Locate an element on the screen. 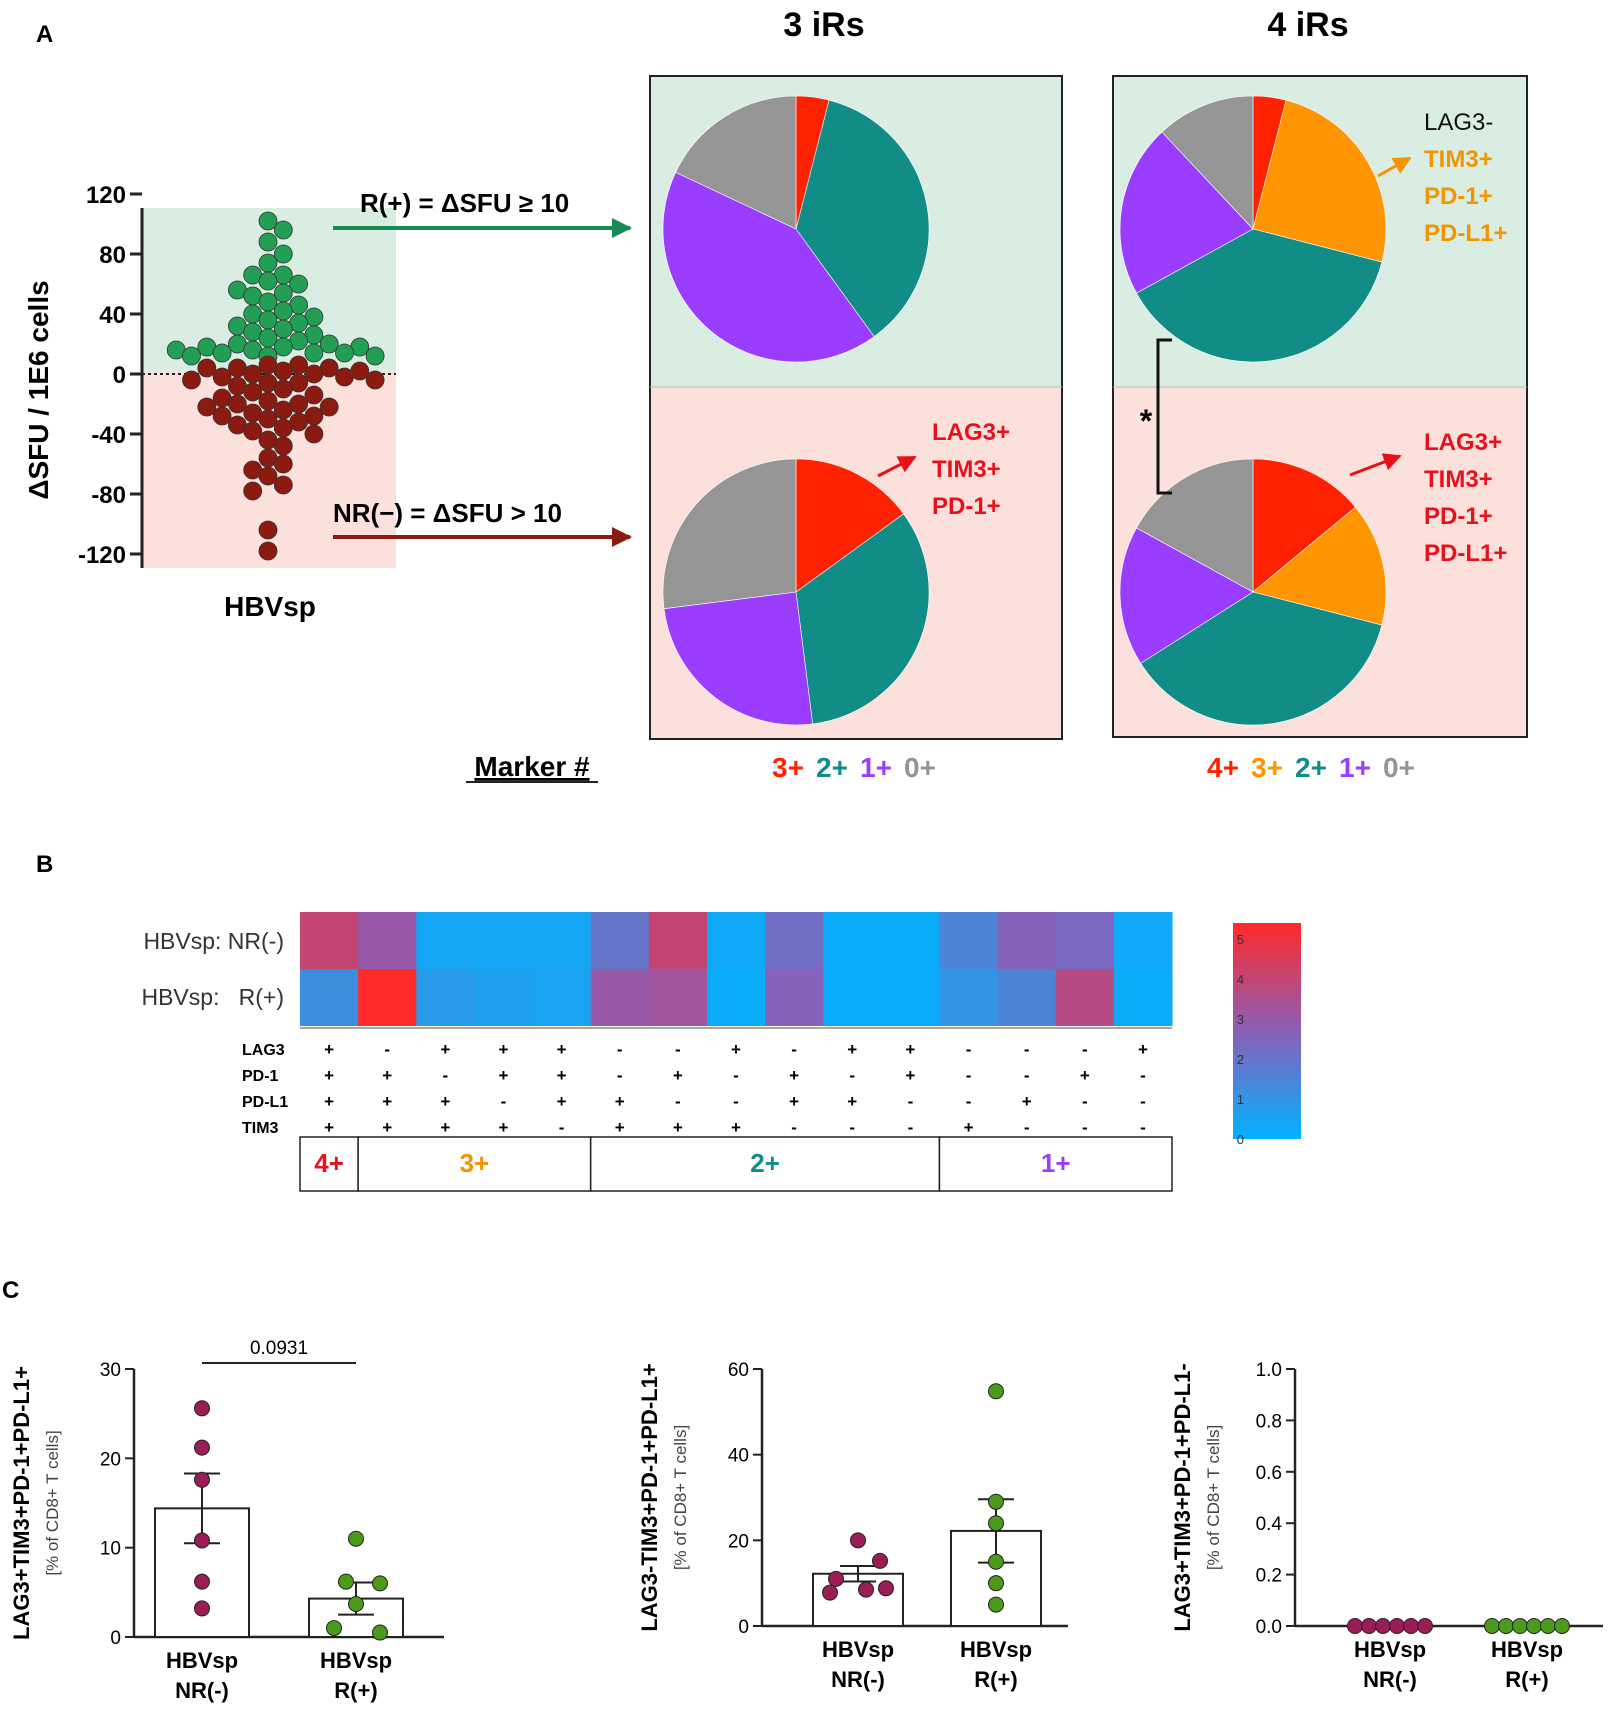 This screenshot has width=1621, height=1711. callout-line: LAG3+ is located at coordinates (1463, 442).